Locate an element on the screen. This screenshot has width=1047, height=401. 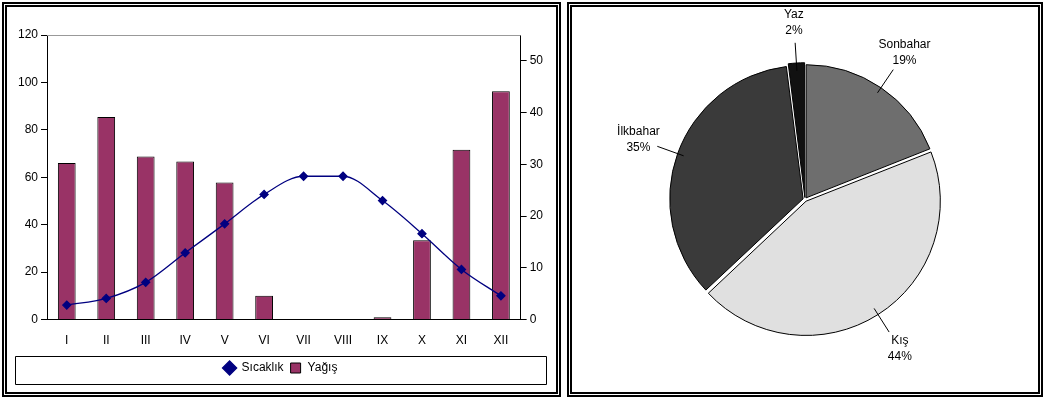
y2-tick-label: 30 is located at coordinates (536, 163).